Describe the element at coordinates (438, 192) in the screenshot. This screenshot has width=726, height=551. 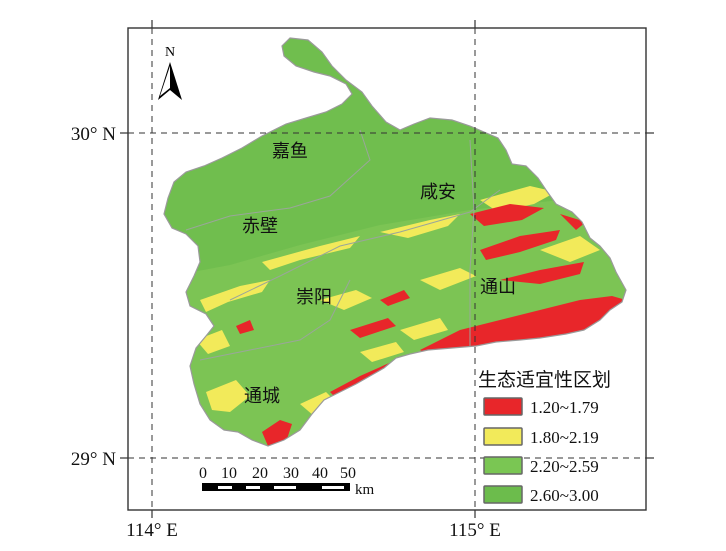
I see `place-label-xianan: 咸安` at that location.